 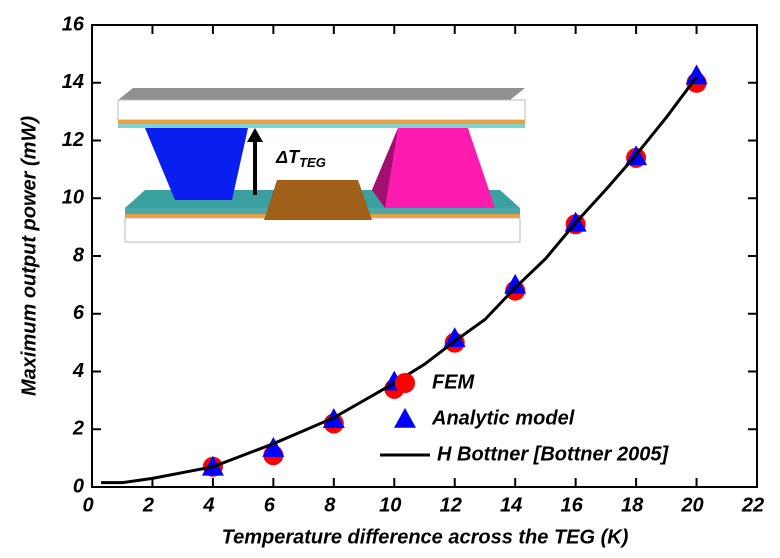 I want to click on x-tick-label: 0, so click(x=87, y=505).